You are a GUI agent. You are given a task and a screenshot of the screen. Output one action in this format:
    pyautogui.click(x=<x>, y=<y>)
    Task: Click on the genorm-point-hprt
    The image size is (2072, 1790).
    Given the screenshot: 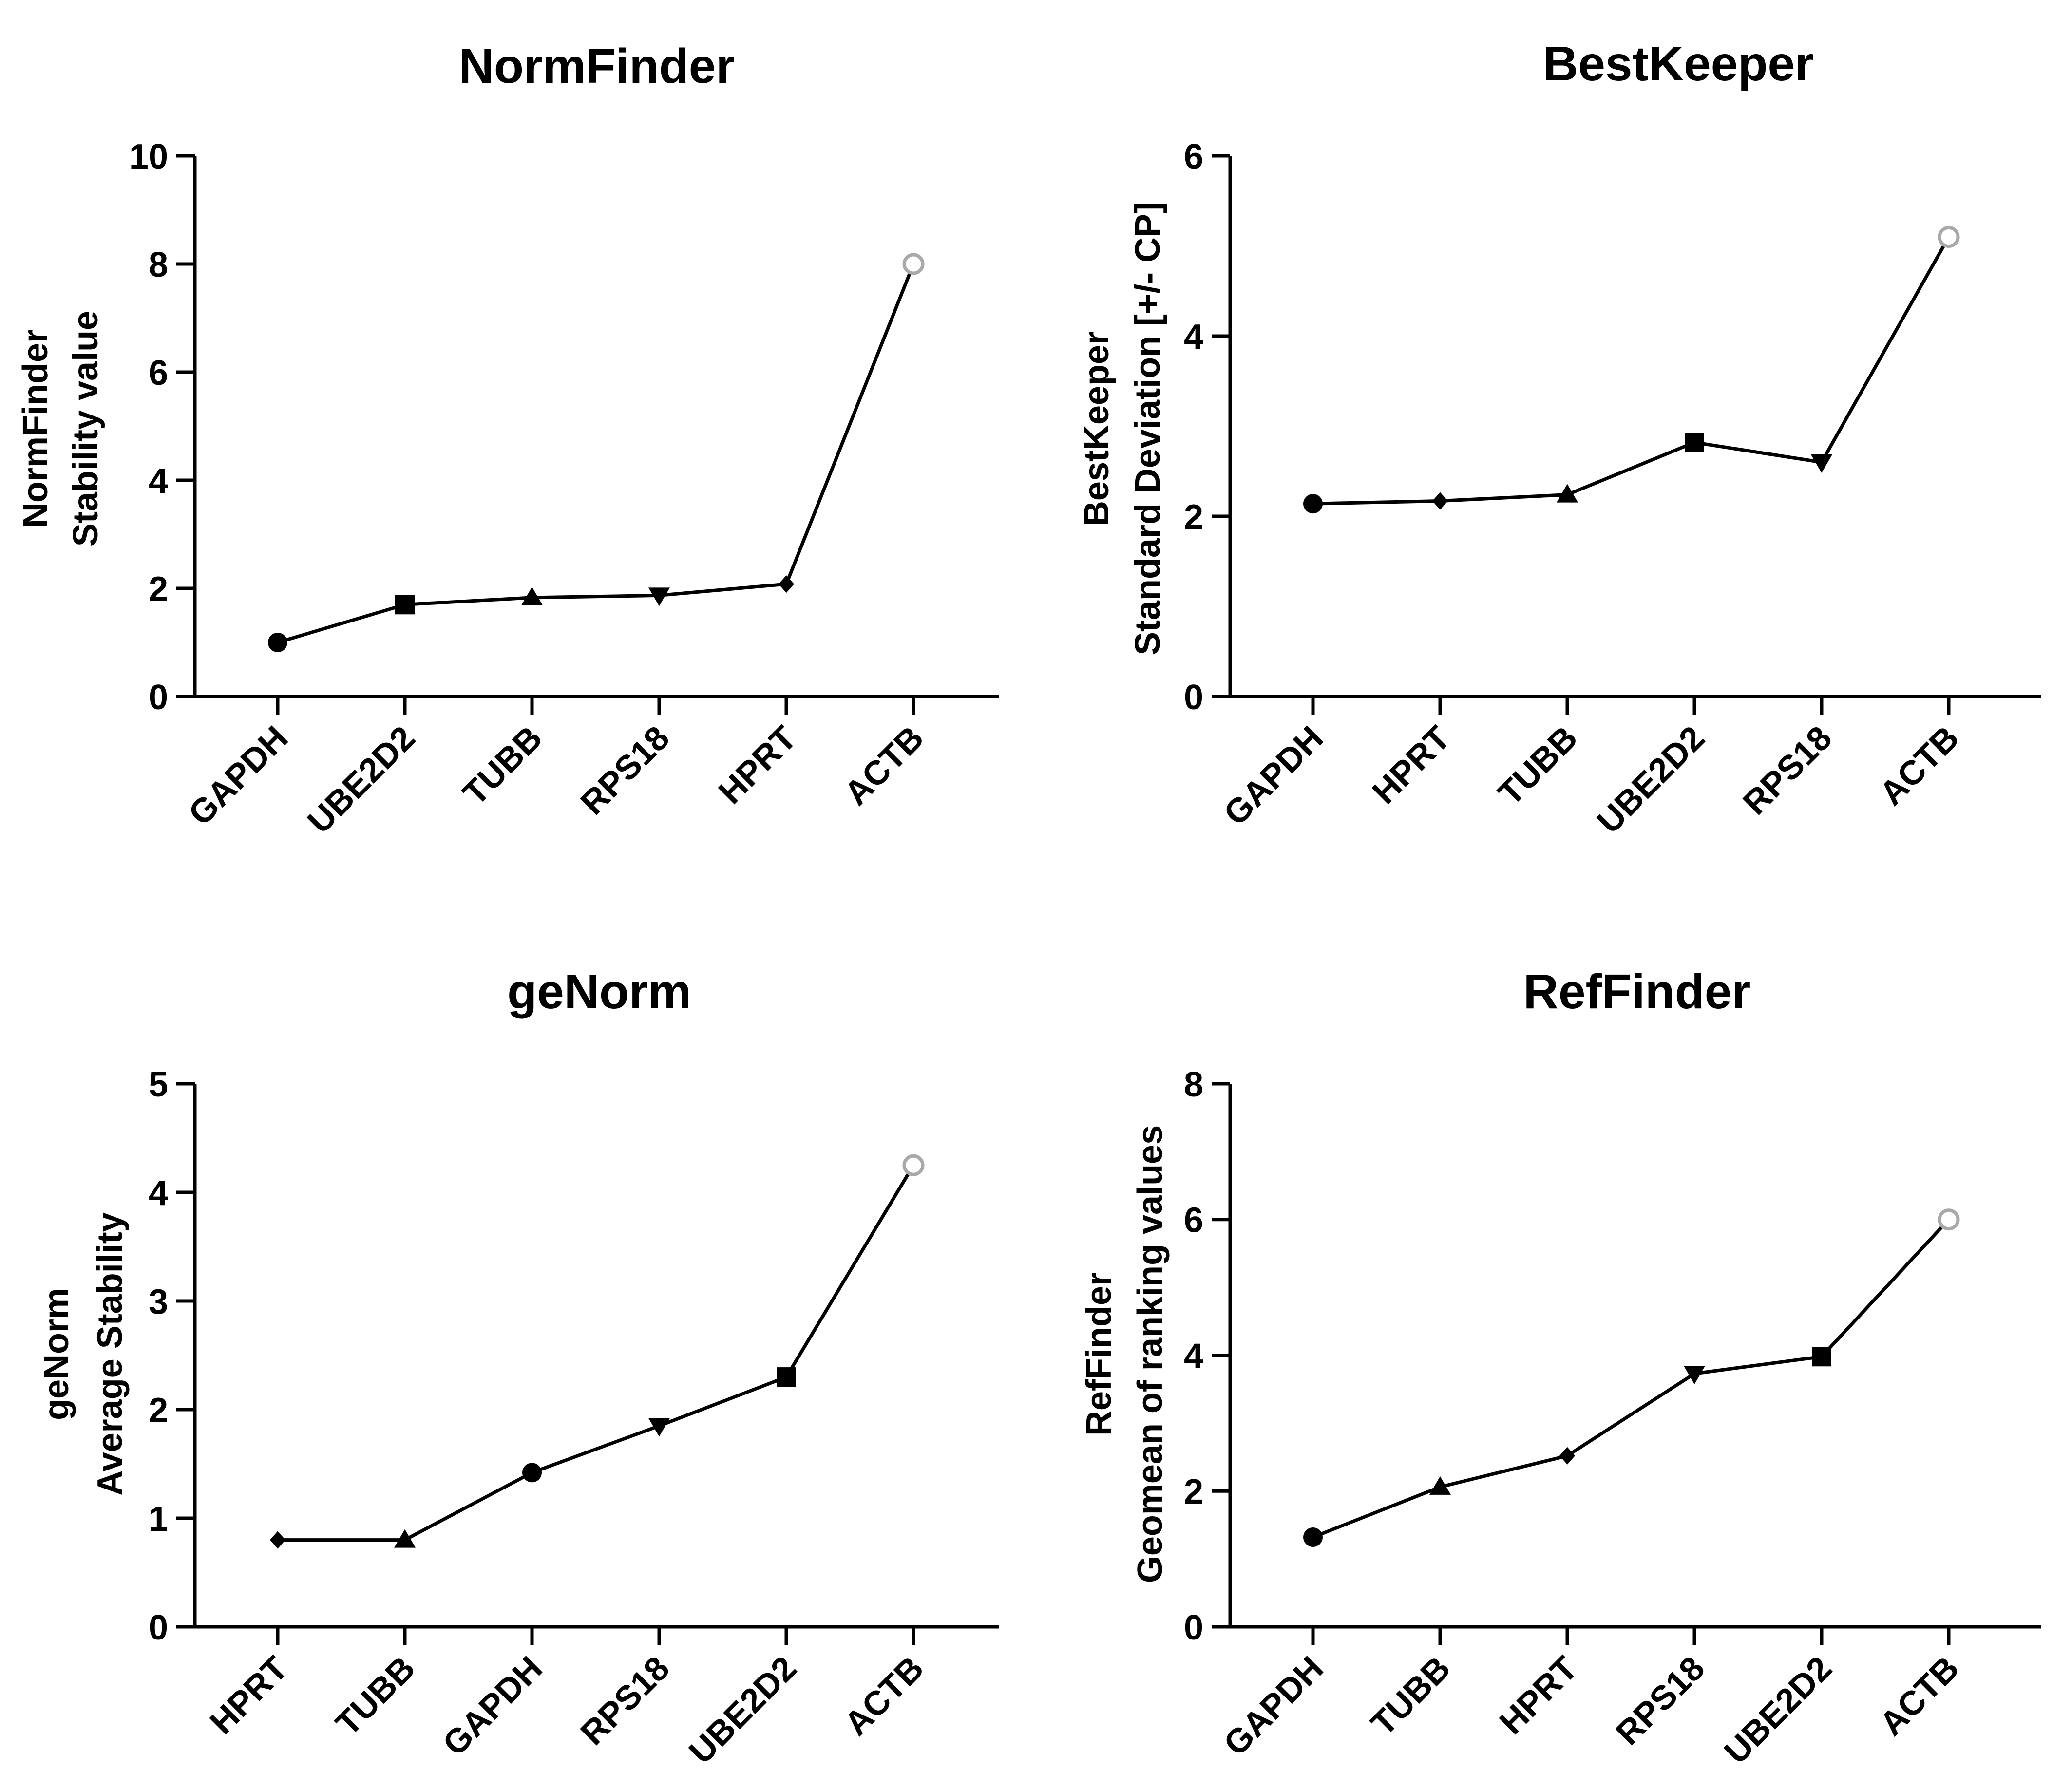 What is the action you would take?
    pyautogui.click(x=277, y=1540)
    